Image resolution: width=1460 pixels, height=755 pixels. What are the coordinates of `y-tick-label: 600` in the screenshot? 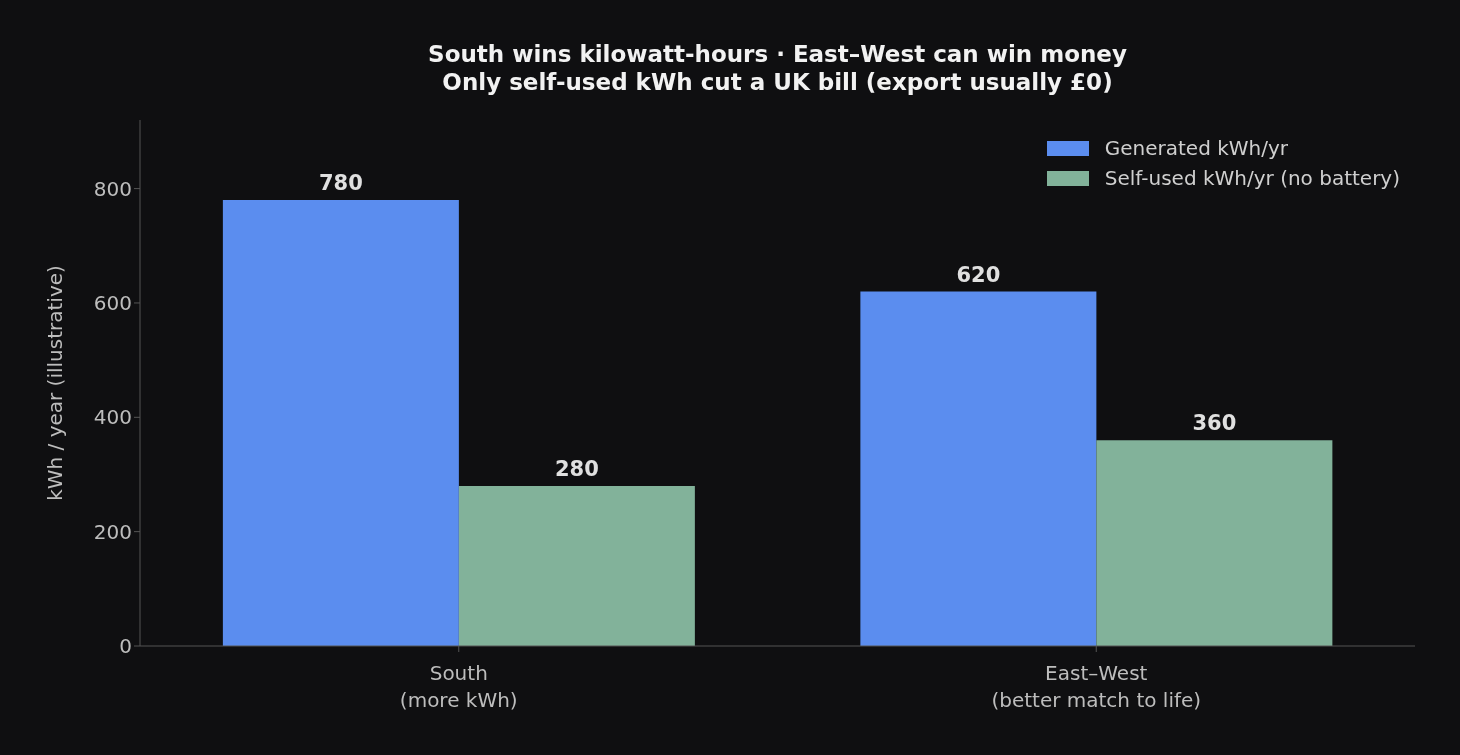 It's located at (112, 303).